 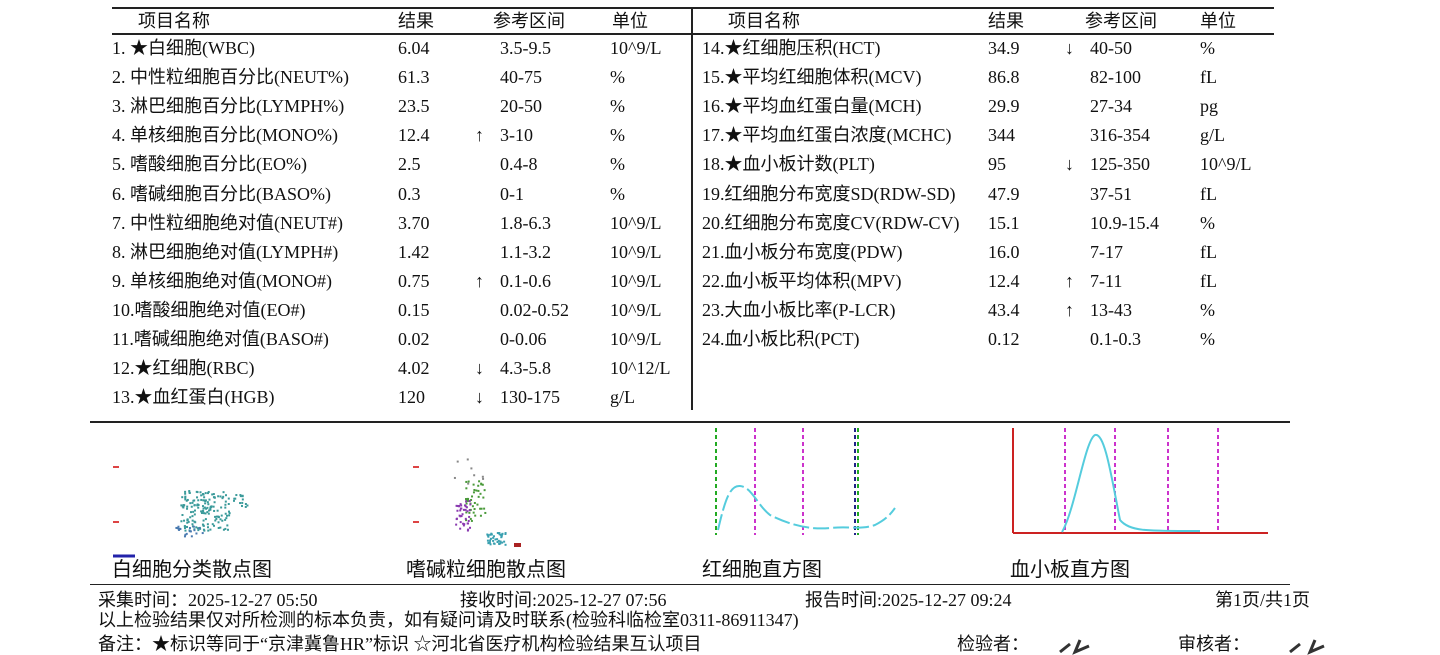 I want to click on column-header: 单位, so click(x=630, y=21).